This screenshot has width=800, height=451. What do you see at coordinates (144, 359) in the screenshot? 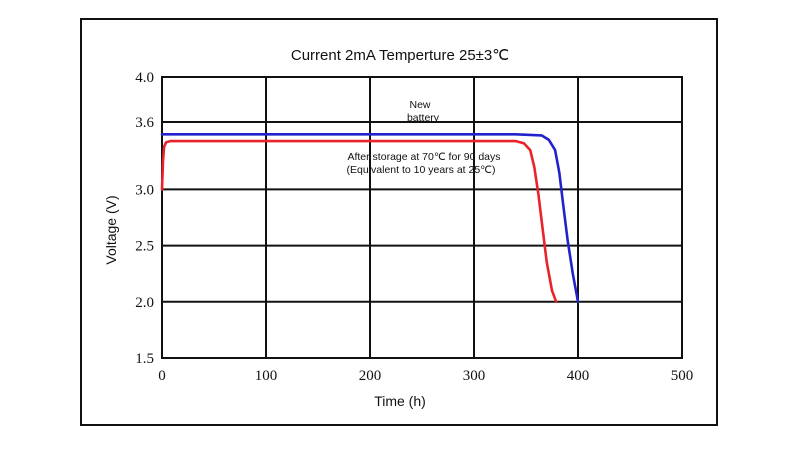
I see `y-tick-label: 1.5` at bounding box center [144, 359].